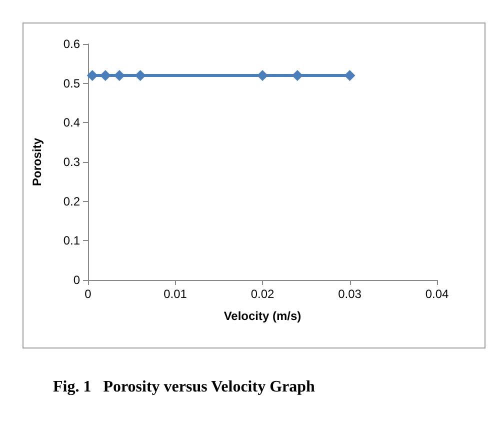  I want to click on y-tick-label: 0.3, so click(71, 162).